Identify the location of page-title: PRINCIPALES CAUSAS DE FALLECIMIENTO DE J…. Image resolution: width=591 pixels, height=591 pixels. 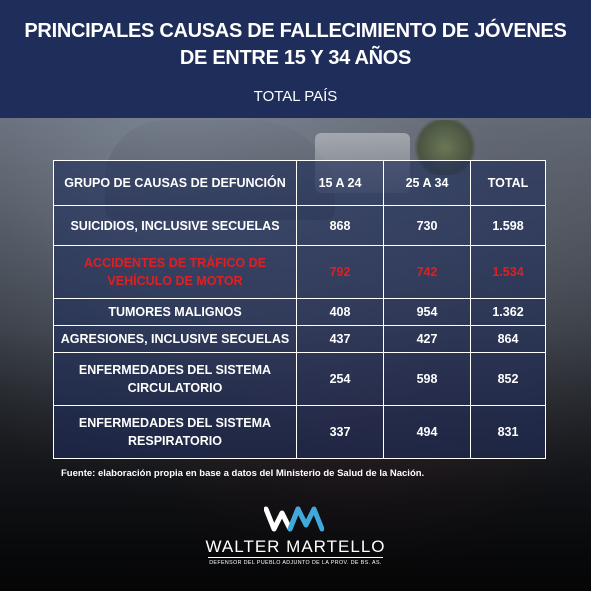
(295, 45).